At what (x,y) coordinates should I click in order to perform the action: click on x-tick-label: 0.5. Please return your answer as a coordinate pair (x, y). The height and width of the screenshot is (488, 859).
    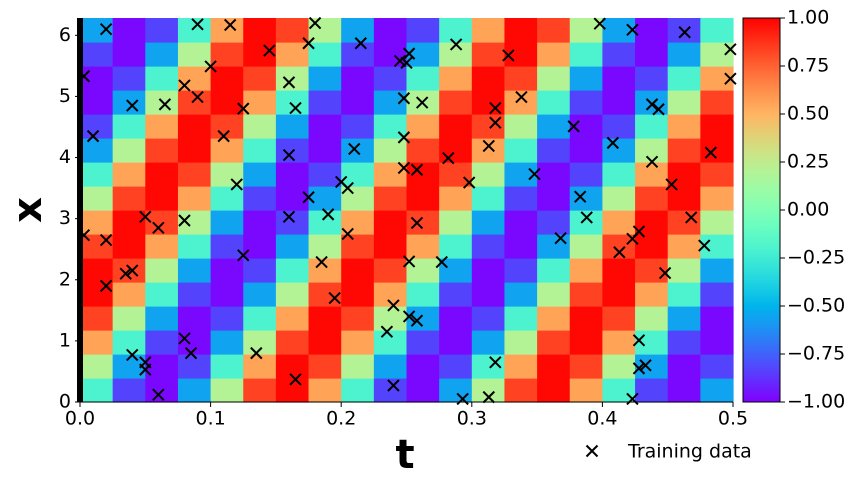
    Looking at the image, I should click on (733, 419).